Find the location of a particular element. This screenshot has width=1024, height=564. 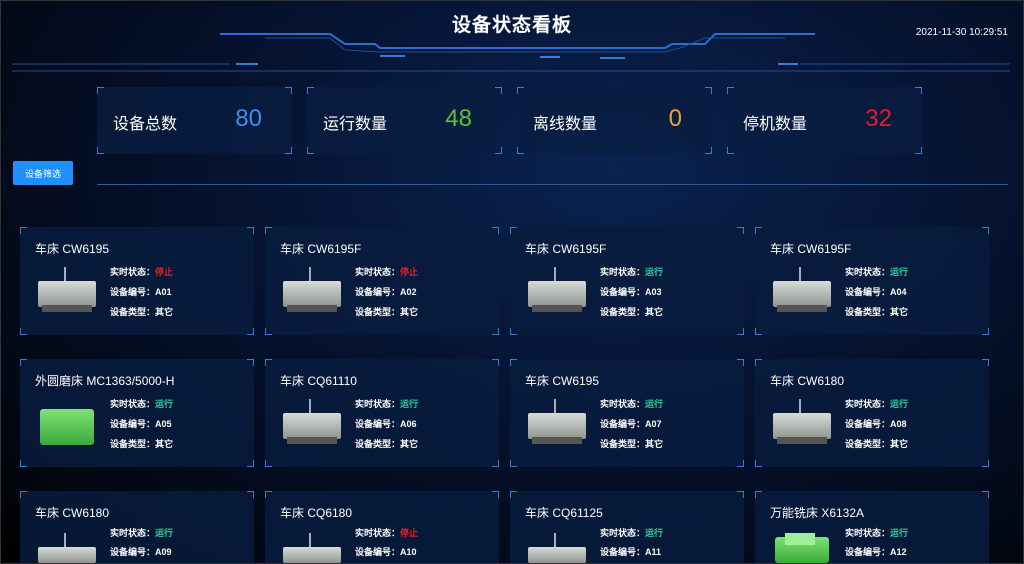

stat-value: 80 is located at coordinates (248, 118).